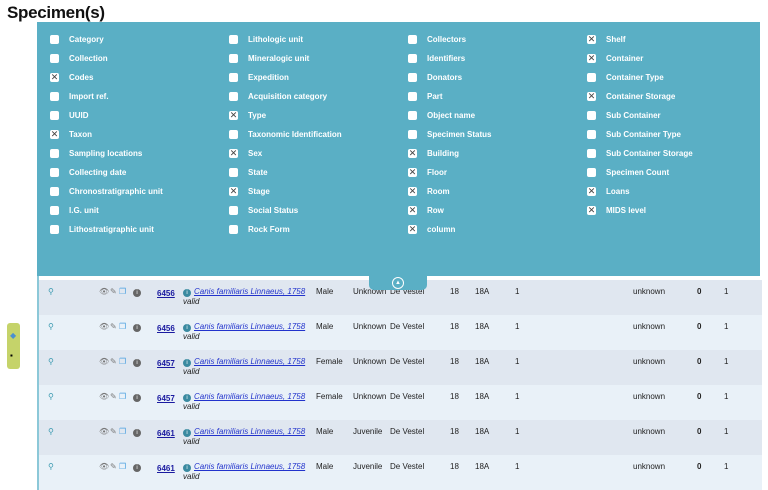 This screenshot has height=490, width=768. What do you see at coordinates (13, 335) in the screenshot?
I see `back-icon: ◆` at bounding box center [13, 335].